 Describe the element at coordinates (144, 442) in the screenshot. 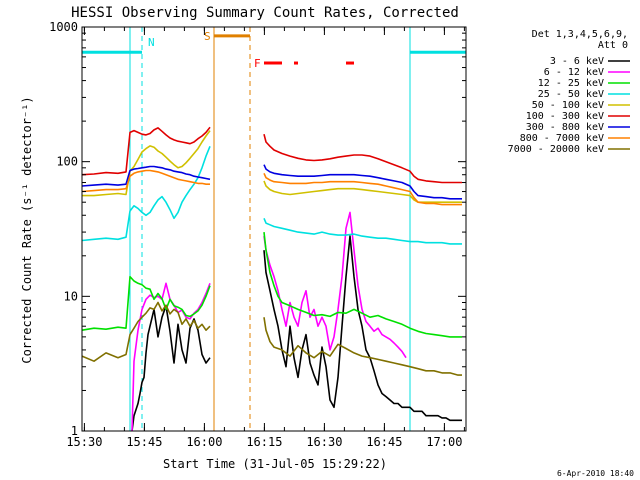

I see `x-tick-label-1: 15:45` at that location.